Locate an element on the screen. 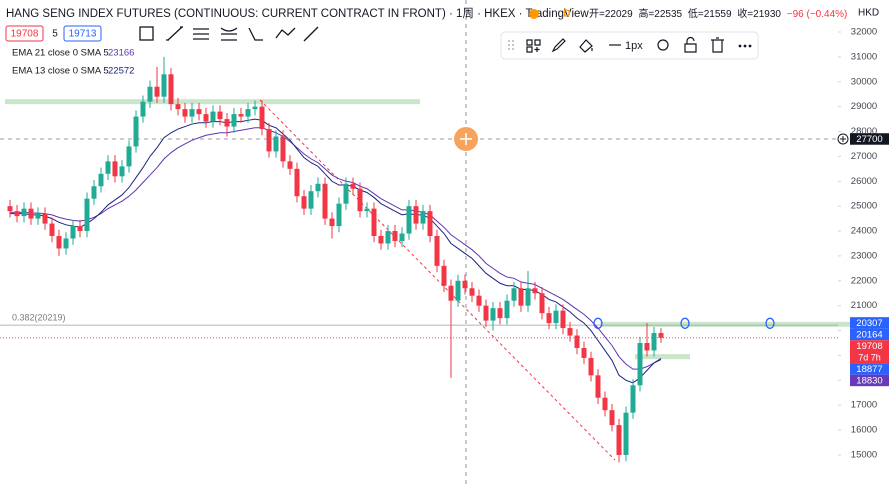 The width and height of the screenshot is (889, 492). indicator-legend: EMA 21 close 0 SMA 5 is located at coordinates (60, 53).